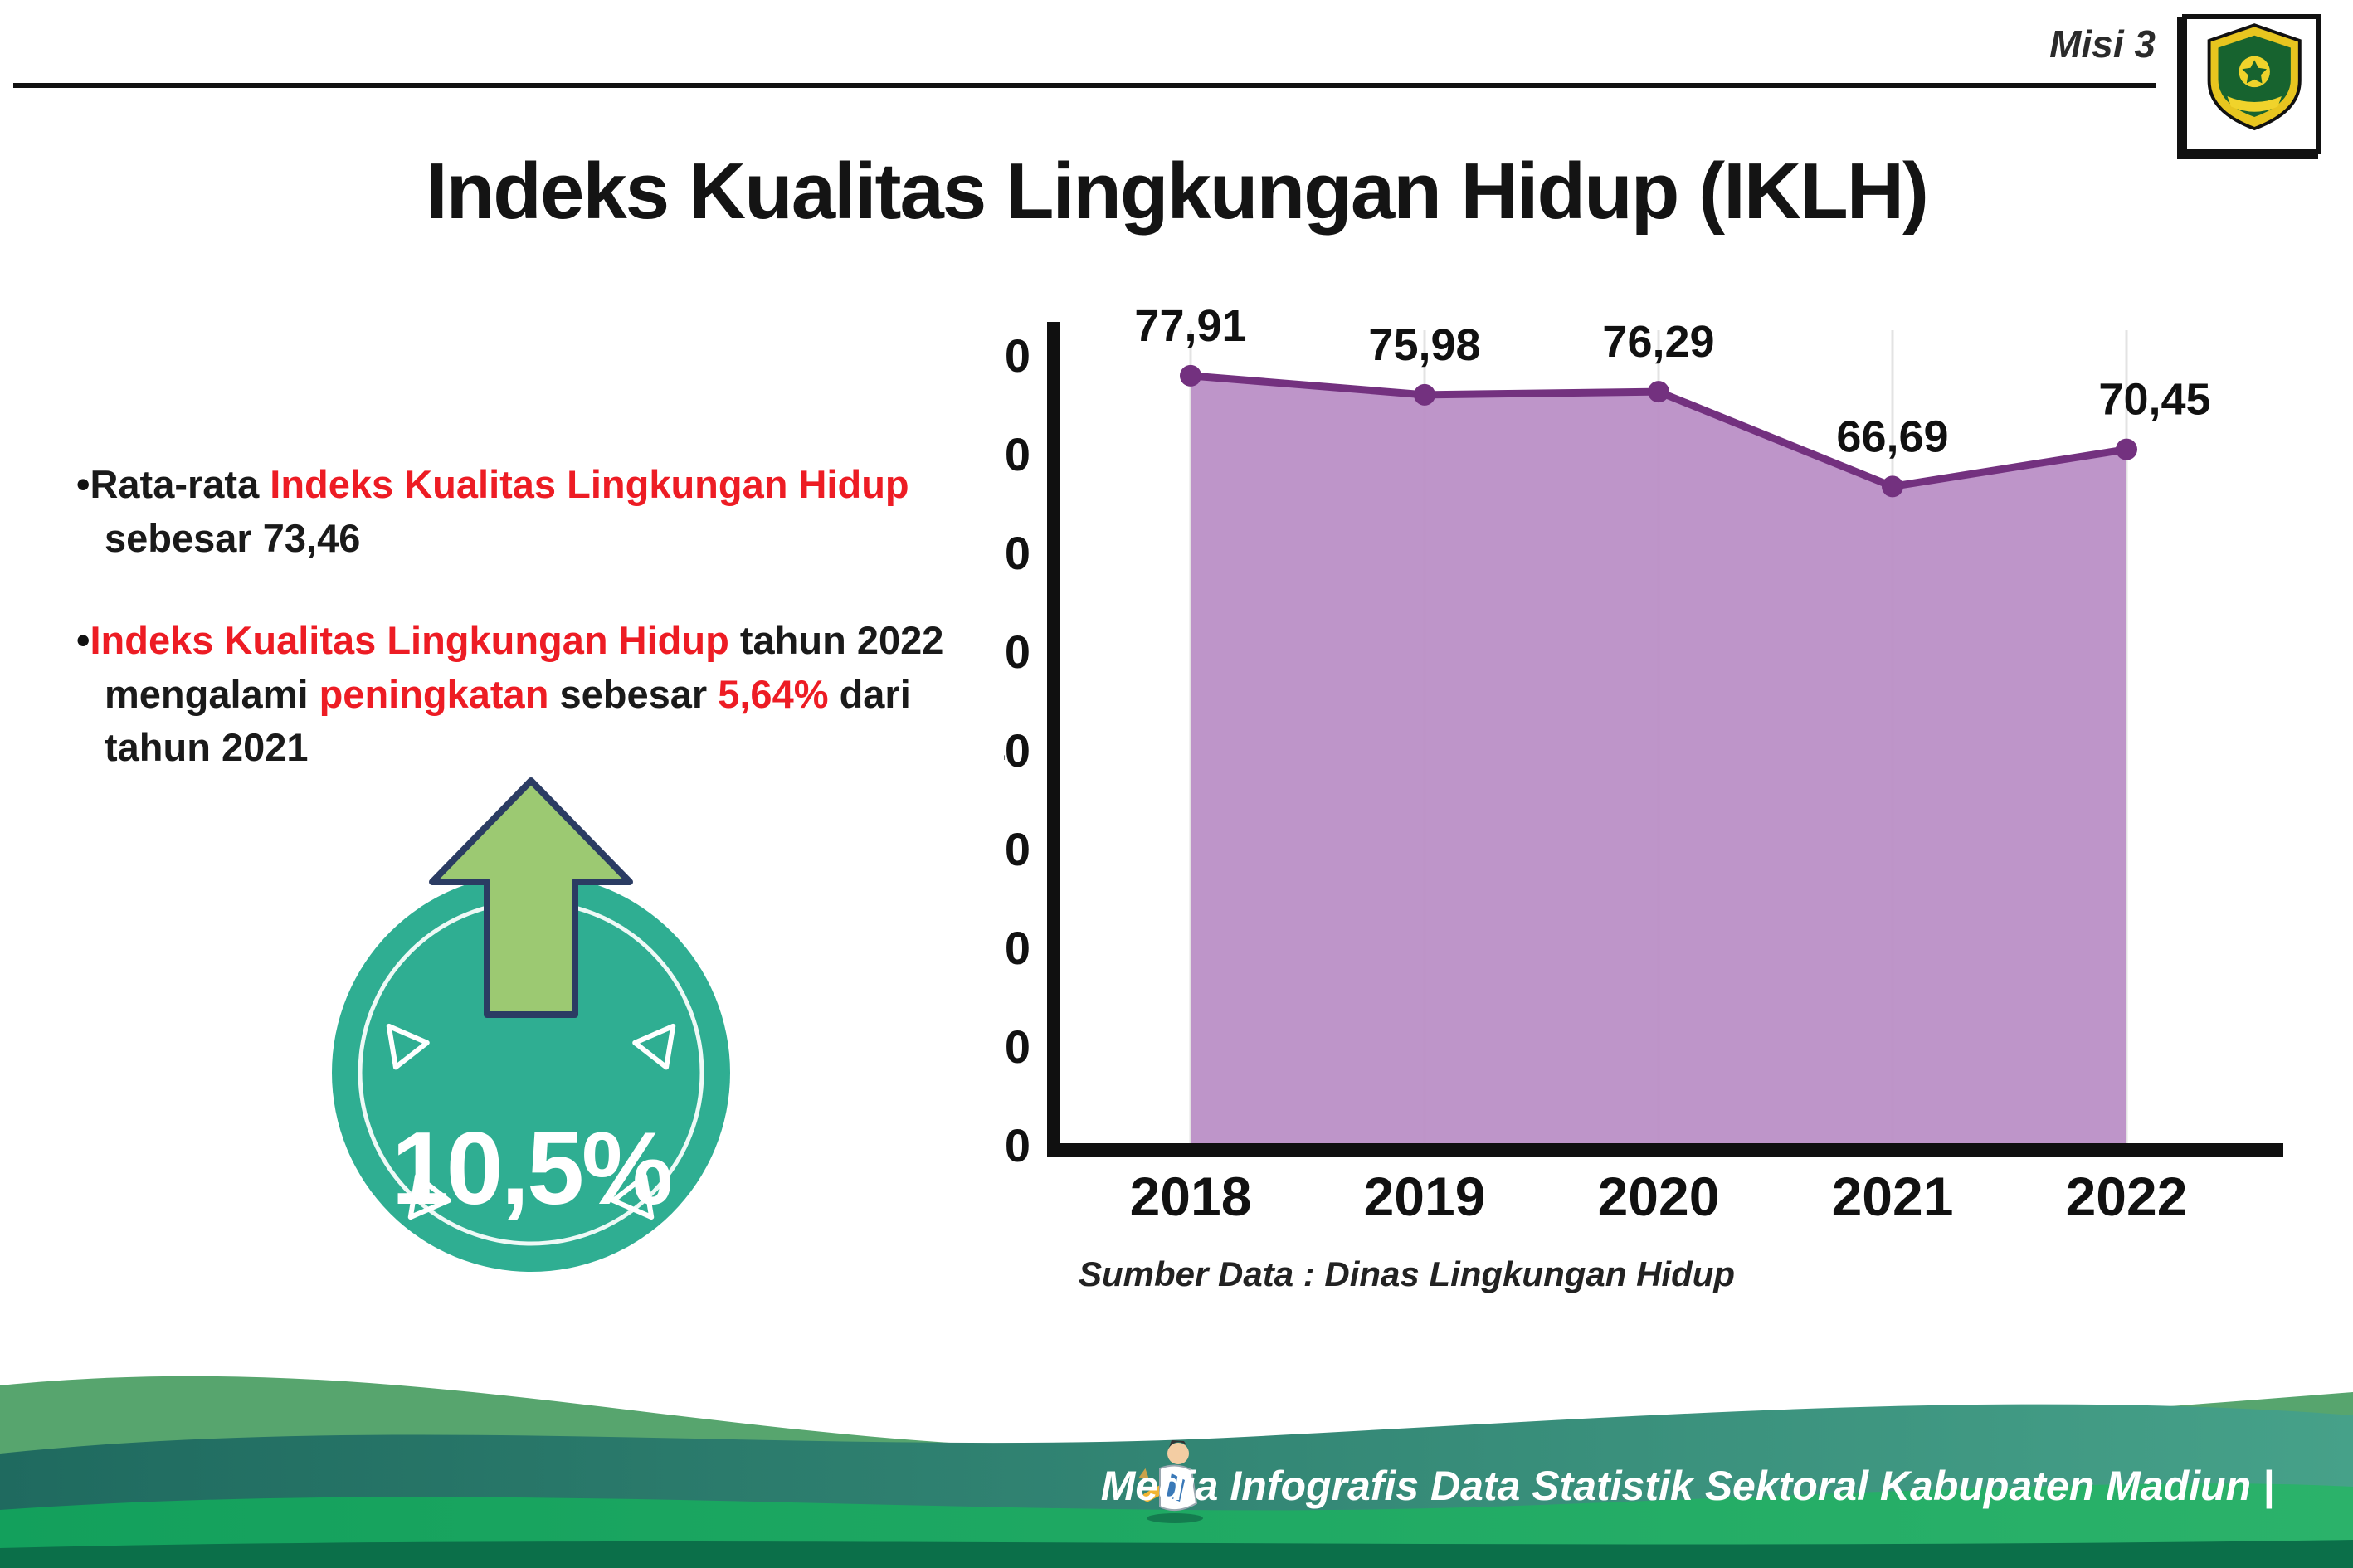 This screenshot has width=2353, height=1568. Describe the element at coordinates (1892, 436) in the screenshot. I see `value-label: 66,69` at that location.